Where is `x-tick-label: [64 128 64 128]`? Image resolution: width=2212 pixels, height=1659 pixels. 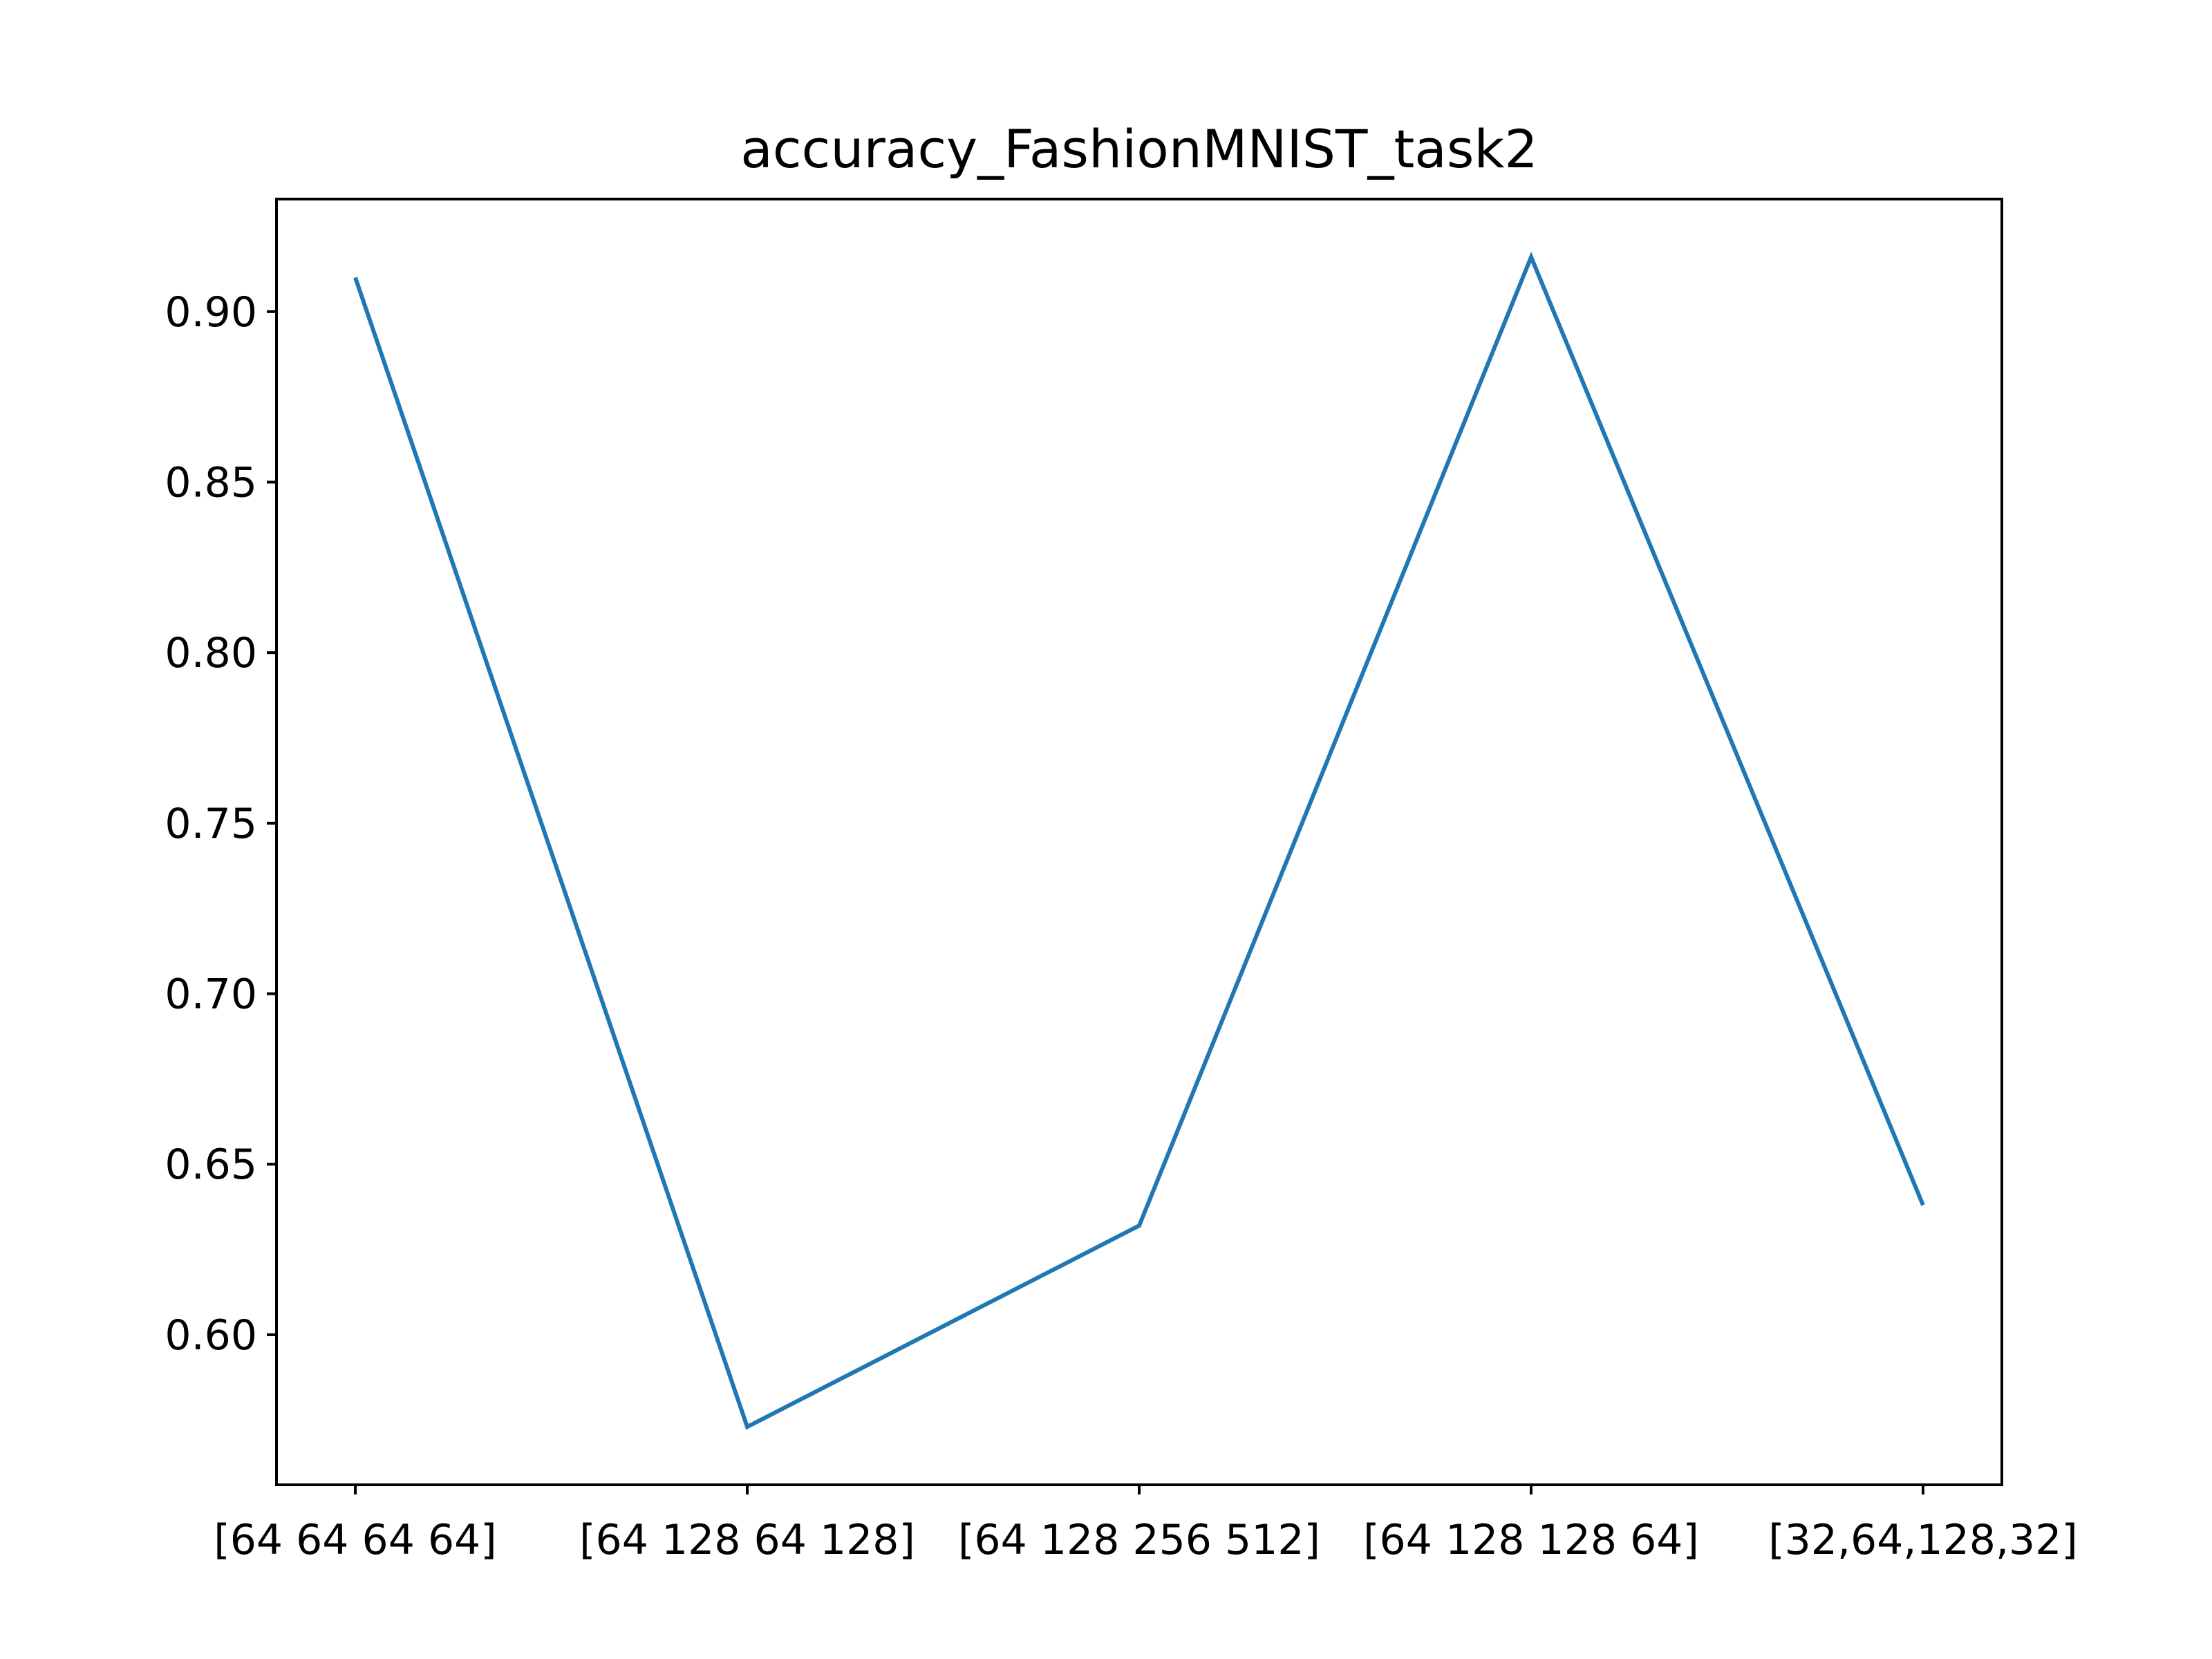 x-tick-label: [64 128 64 128] is located at coordinates (747, 1540).